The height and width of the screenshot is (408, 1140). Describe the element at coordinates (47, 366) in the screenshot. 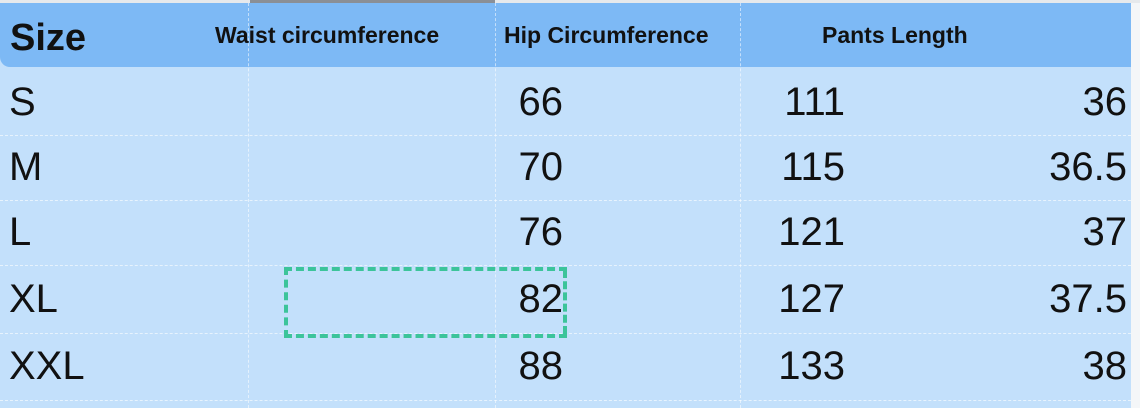

I see `cell-size: XXL` at that location.